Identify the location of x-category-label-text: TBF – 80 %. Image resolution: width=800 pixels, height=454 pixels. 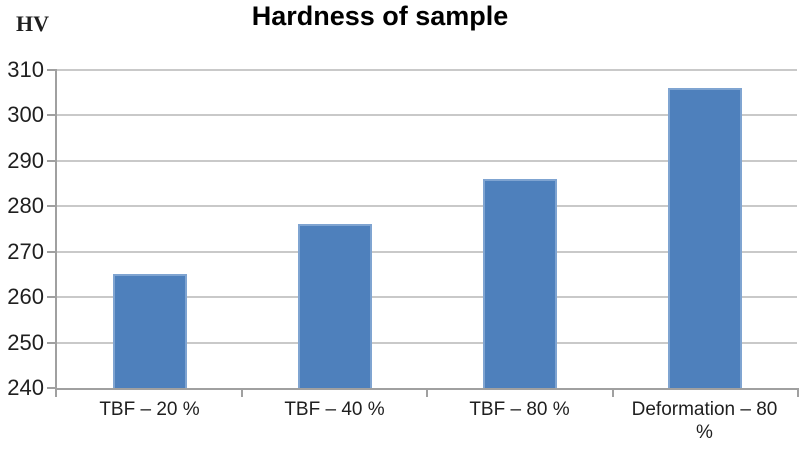
(519, 409).